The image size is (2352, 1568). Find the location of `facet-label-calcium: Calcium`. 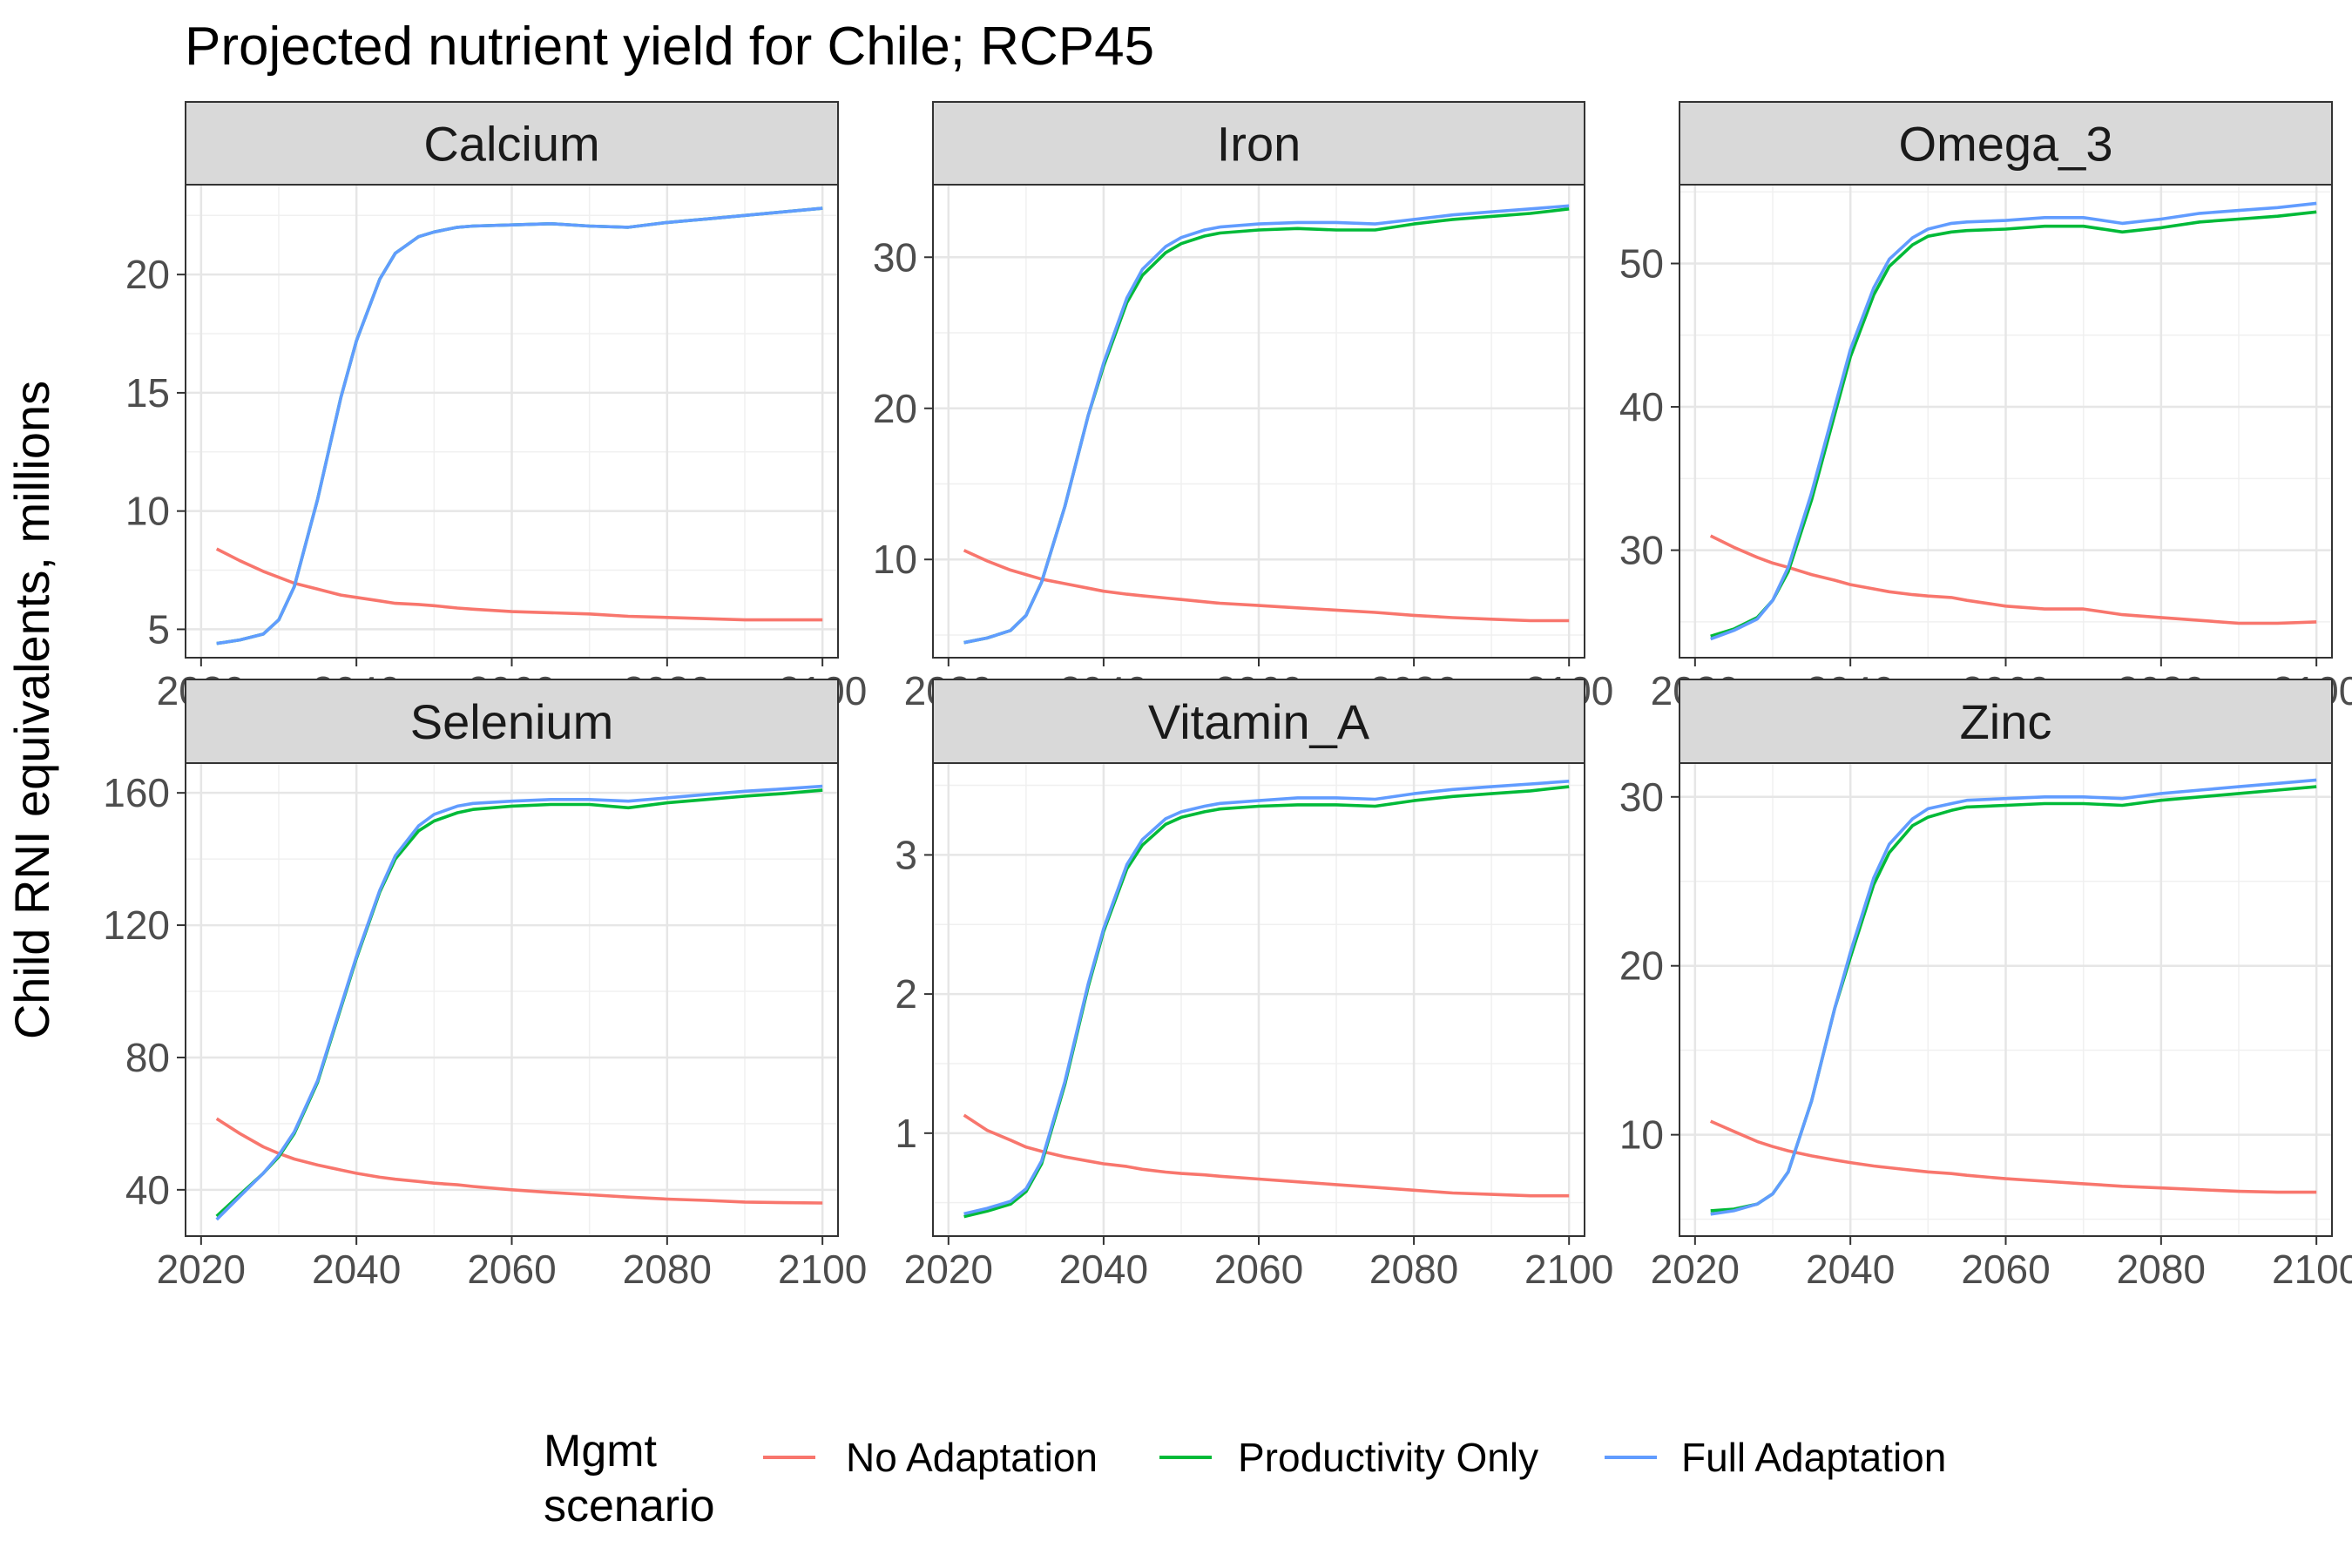

facet-label-calcium: Calcium is located at coordinates (511, 145).